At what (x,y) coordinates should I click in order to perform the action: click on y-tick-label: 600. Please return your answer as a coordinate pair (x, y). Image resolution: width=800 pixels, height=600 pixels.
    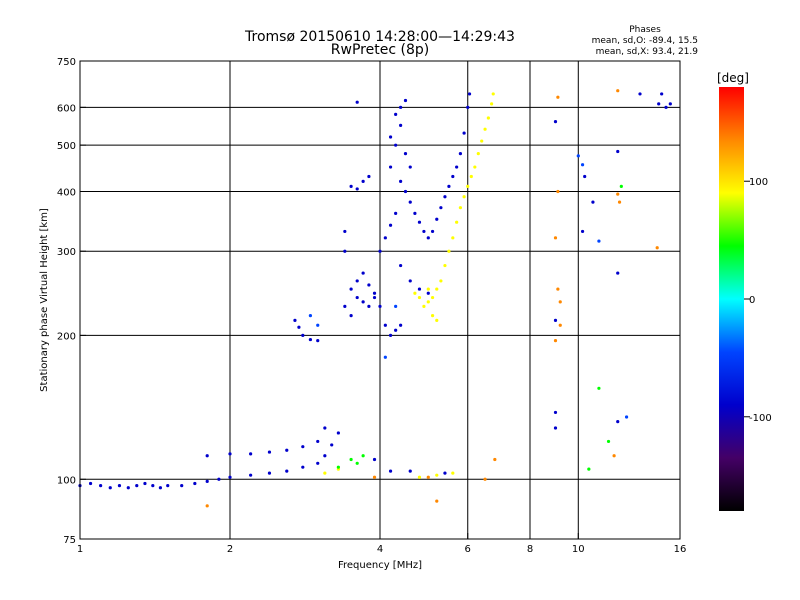
    Looking at the image, I should click on (66, 108).